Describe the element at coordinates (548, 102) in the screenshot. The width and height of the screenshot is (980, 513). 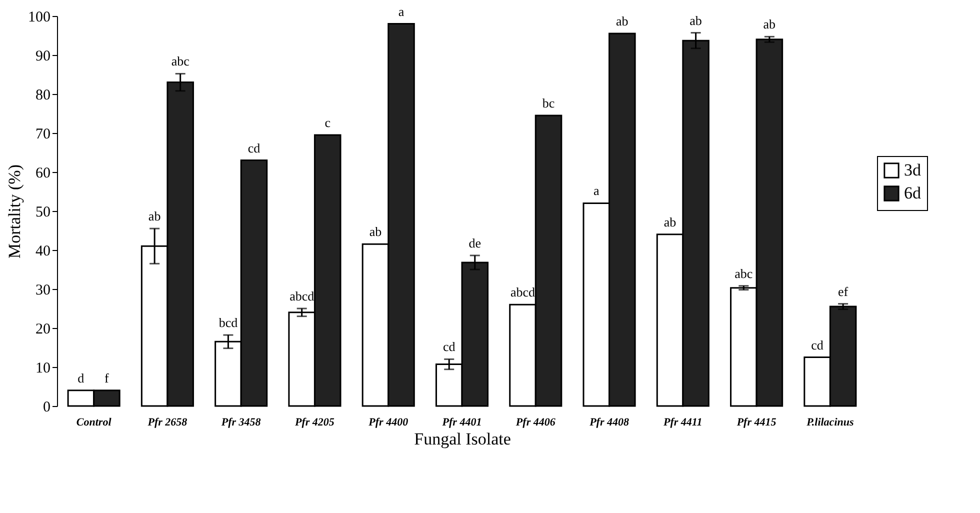
I see `data-label: bc` at that location.